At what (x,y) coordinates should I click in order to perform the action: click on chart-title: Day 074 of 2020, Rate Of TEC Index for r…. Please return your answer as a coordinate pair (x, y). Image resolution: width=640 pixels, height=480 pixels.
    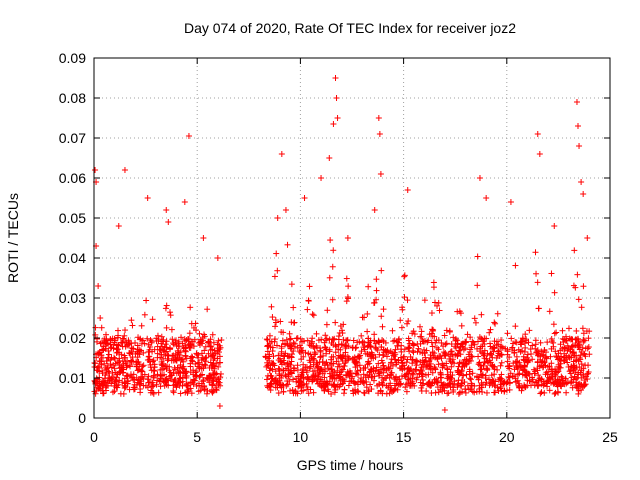
    Looking at the image, I should click on (350, 28).